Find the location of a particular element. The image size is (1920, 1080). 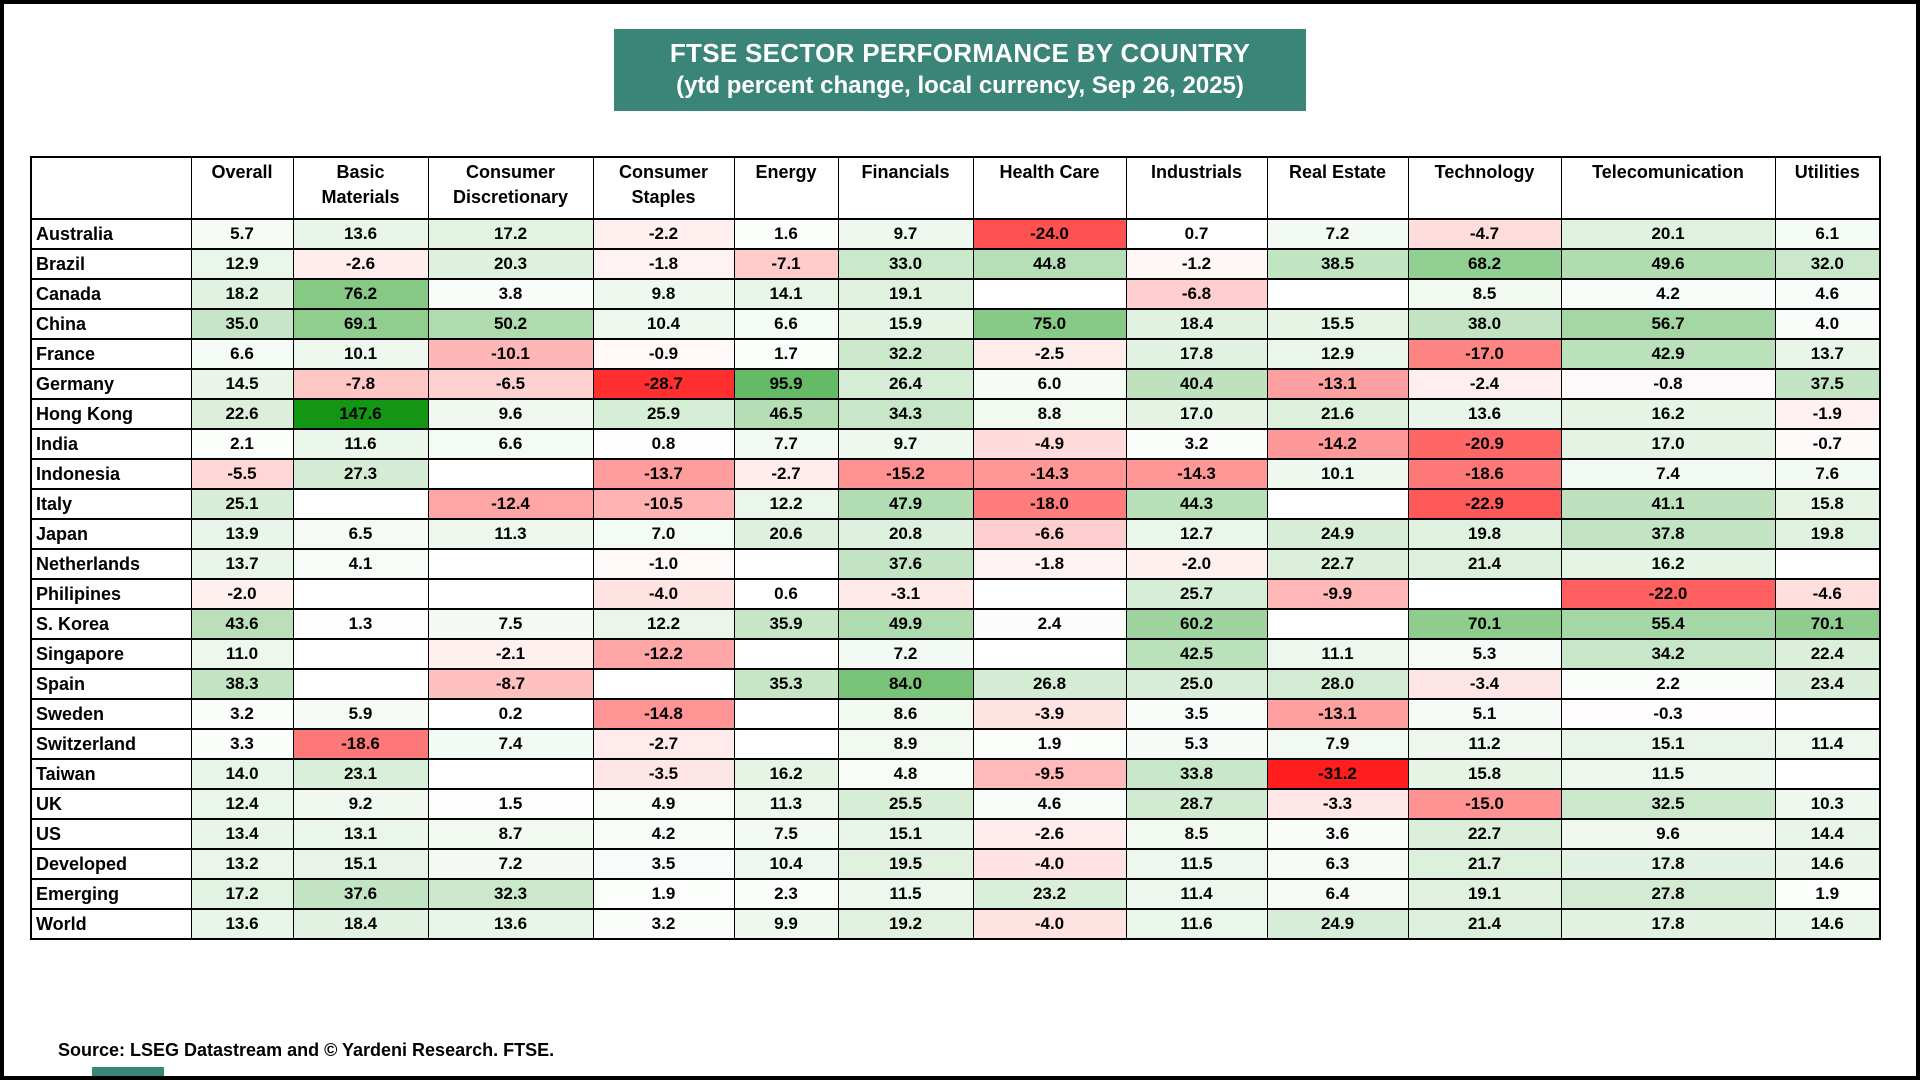

value-cell: -7.1 is located at coordinates (786, 264).